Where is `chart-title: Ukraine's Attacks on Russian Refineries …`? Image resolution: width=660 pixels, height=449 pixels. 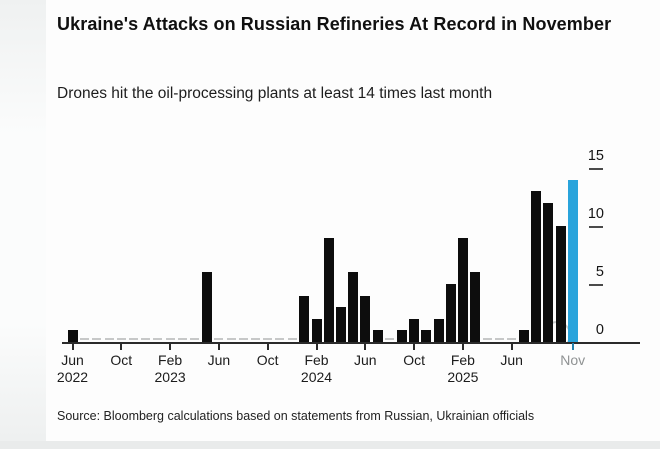
chart-title: Ukraine's Attacks on Russian Refineries … is located at coordinates (334, 24).